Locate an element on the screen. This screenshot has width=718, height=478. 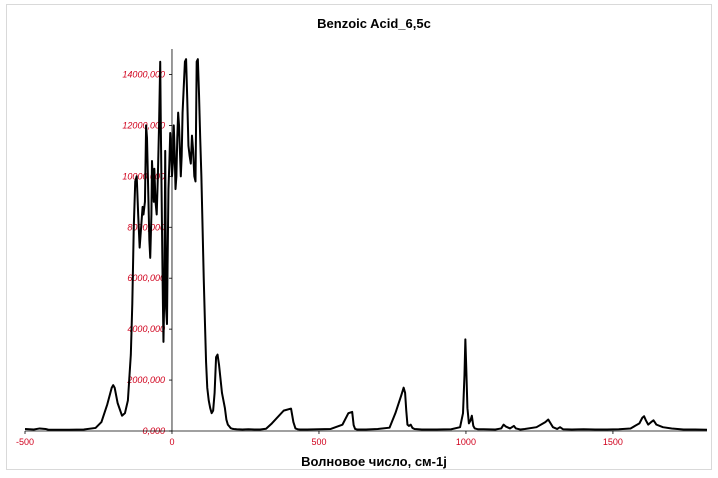
y-tick-label: 14000,000 is located at coordinates (143, 74).